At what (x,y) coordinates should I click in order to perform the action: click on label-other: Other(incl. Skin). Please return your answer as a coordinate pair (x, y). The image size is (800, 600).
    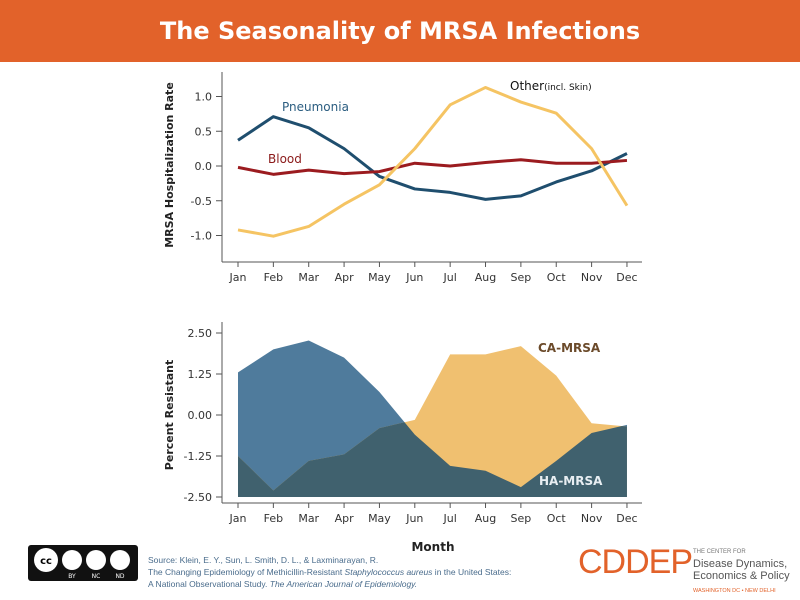
    Looking at the image, I should click on (551, 86).